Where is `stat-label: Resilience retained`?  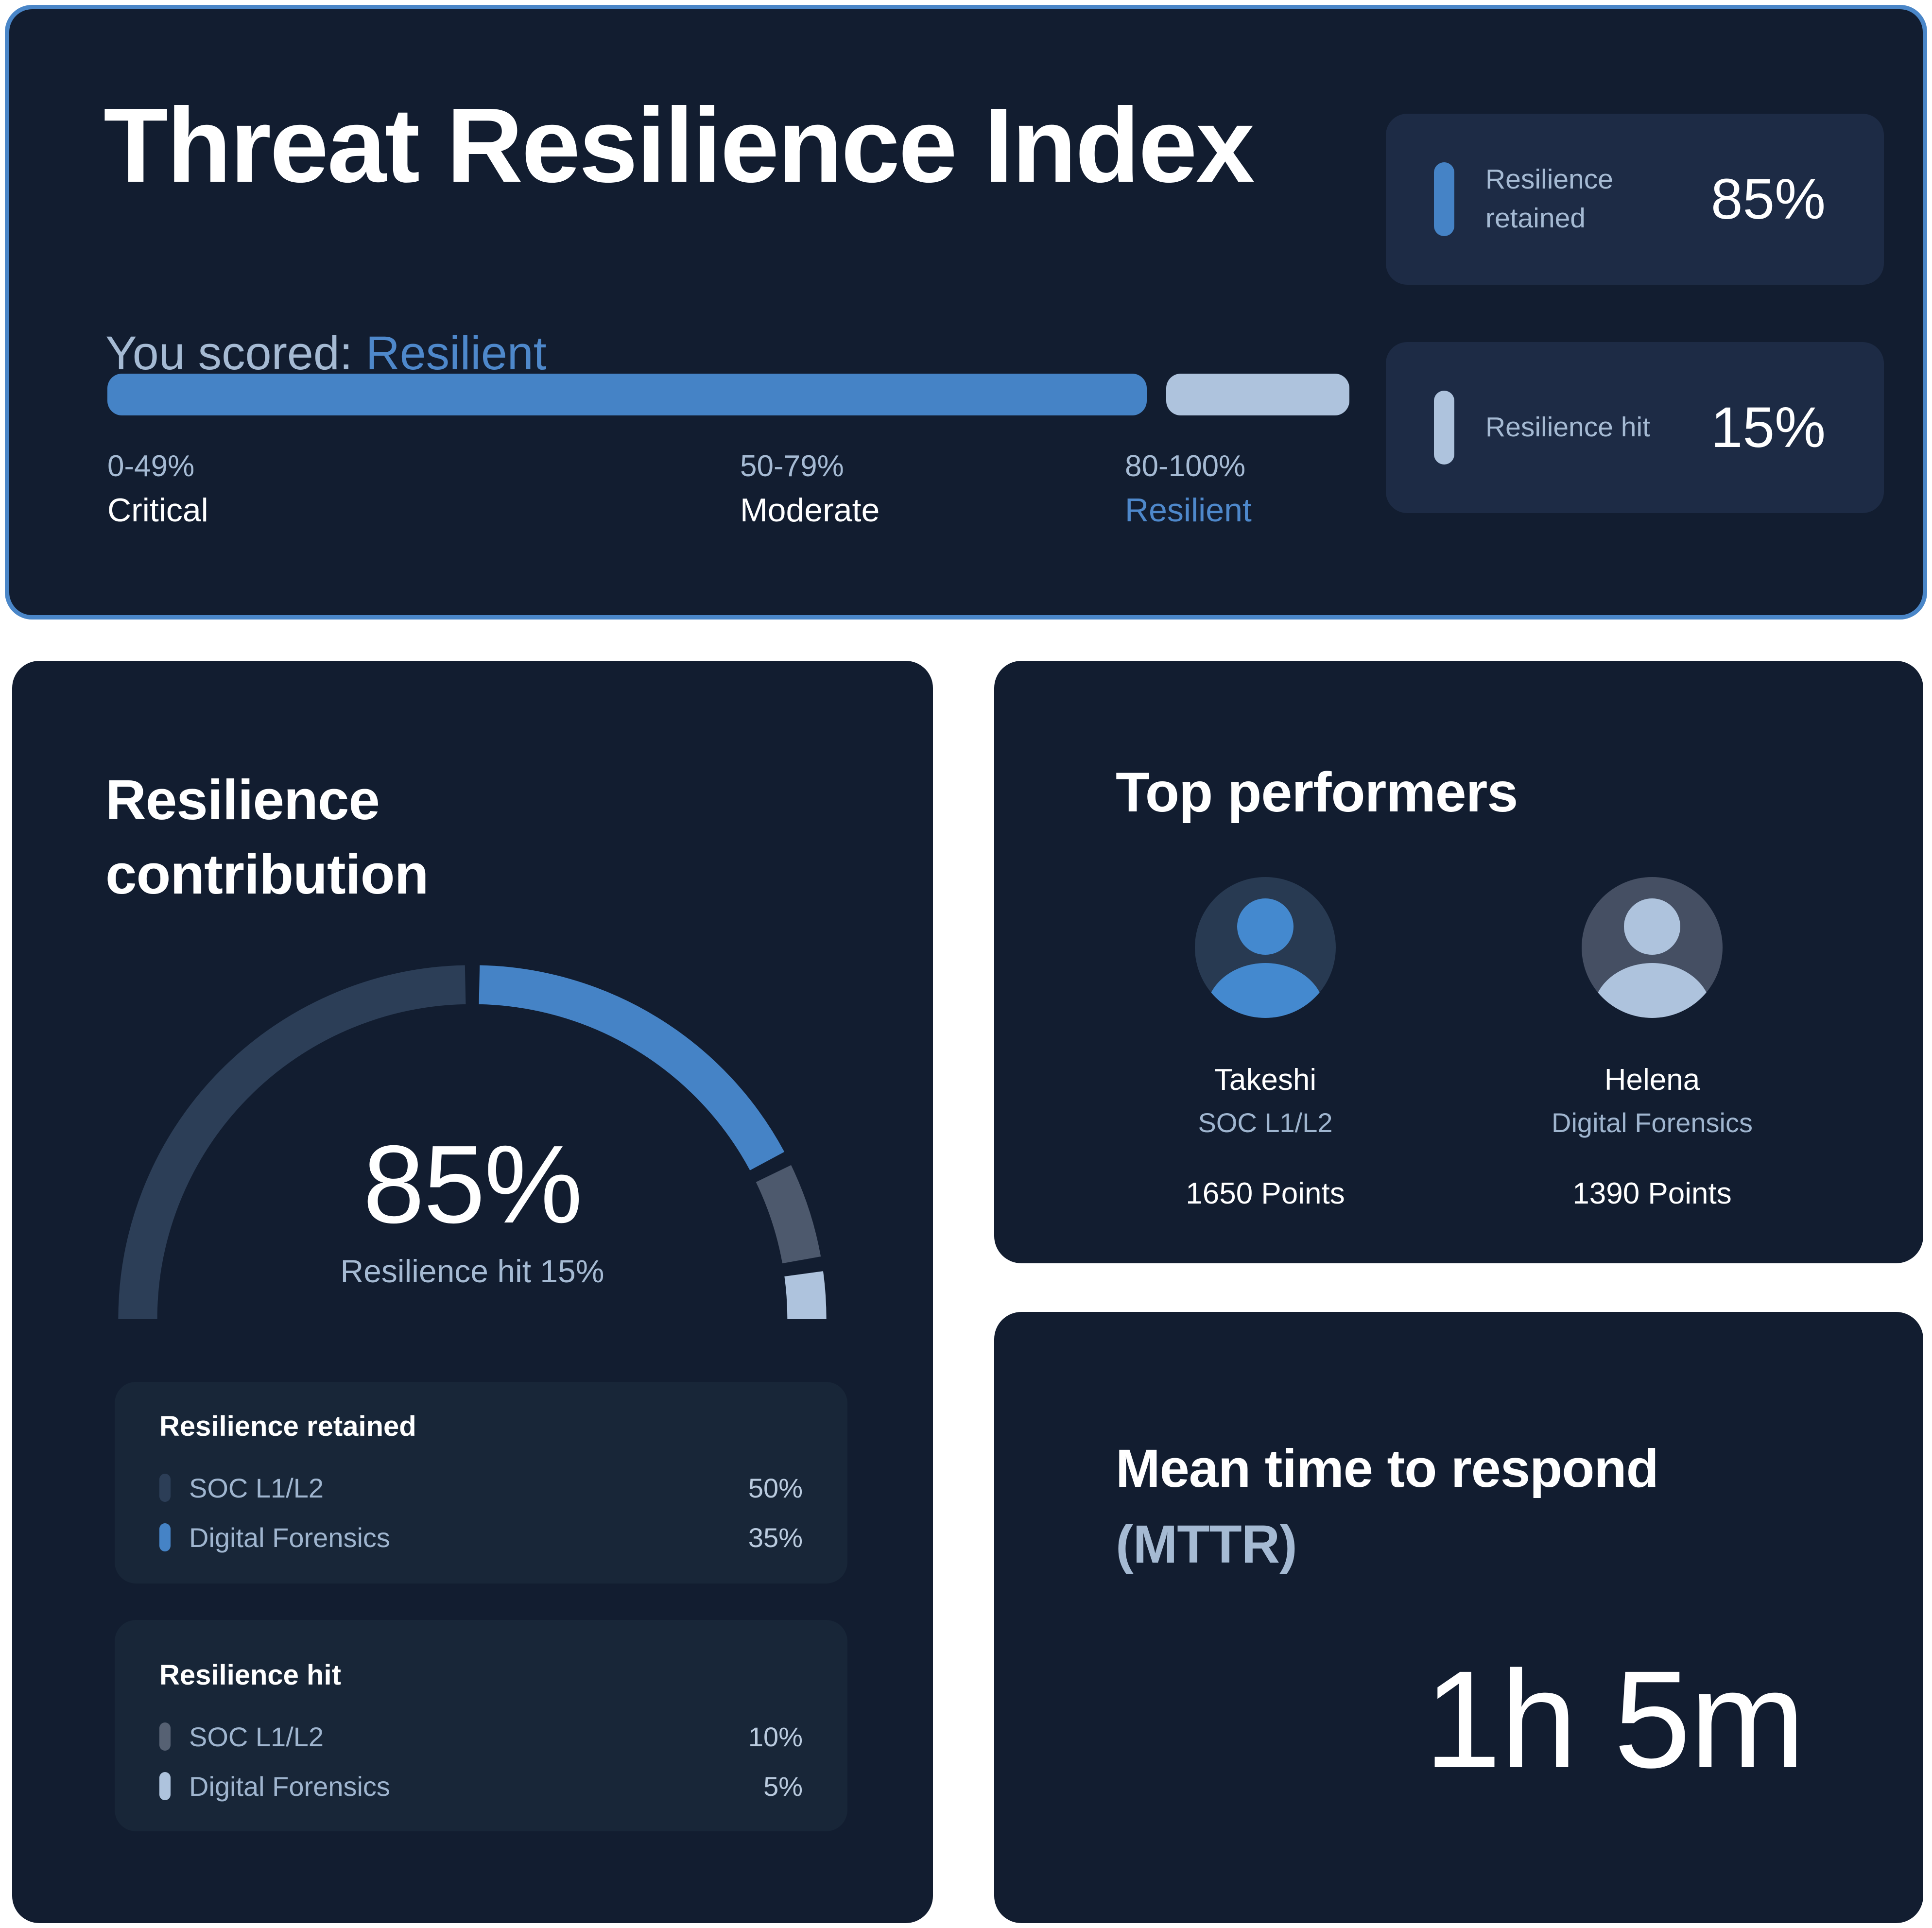 stat-label: Resilience retained is located at coordinates (1549, 199).